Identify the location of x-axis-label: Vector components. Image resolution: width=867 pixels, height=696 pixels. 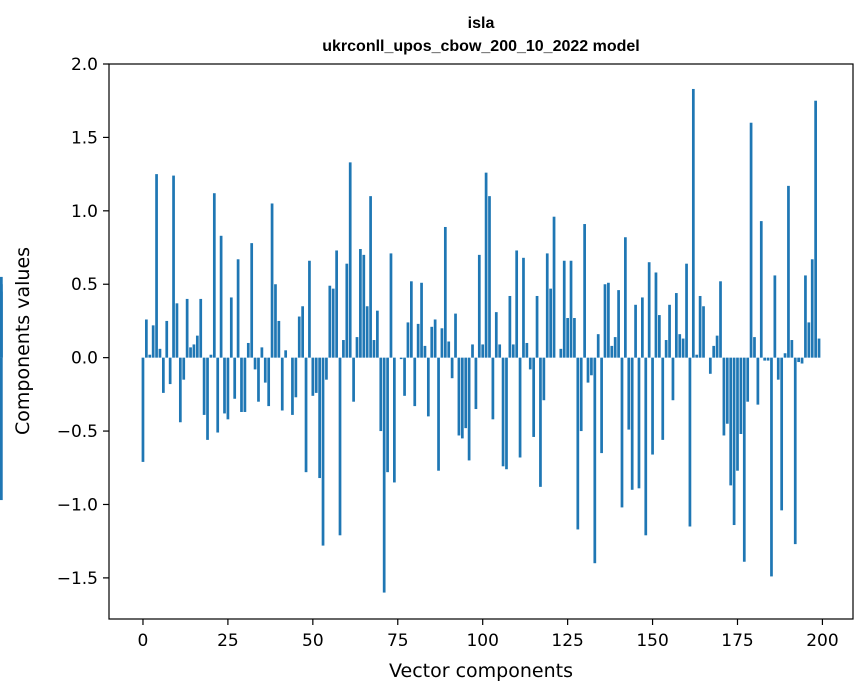
(481, 671).